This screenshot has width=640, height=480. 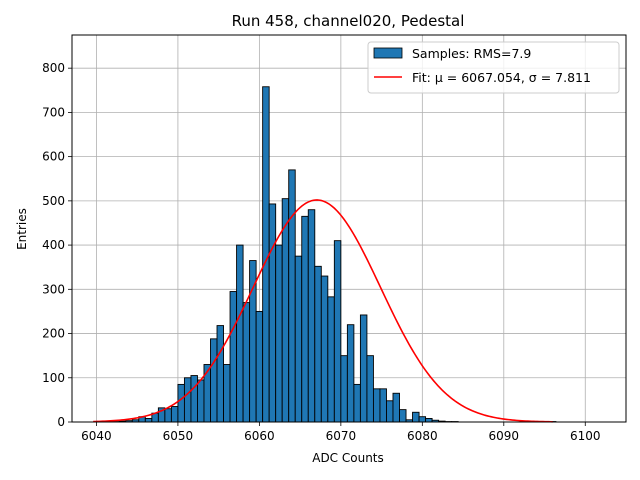 I want to click on x-tick-label: 6050, so click(x=178, y=436).